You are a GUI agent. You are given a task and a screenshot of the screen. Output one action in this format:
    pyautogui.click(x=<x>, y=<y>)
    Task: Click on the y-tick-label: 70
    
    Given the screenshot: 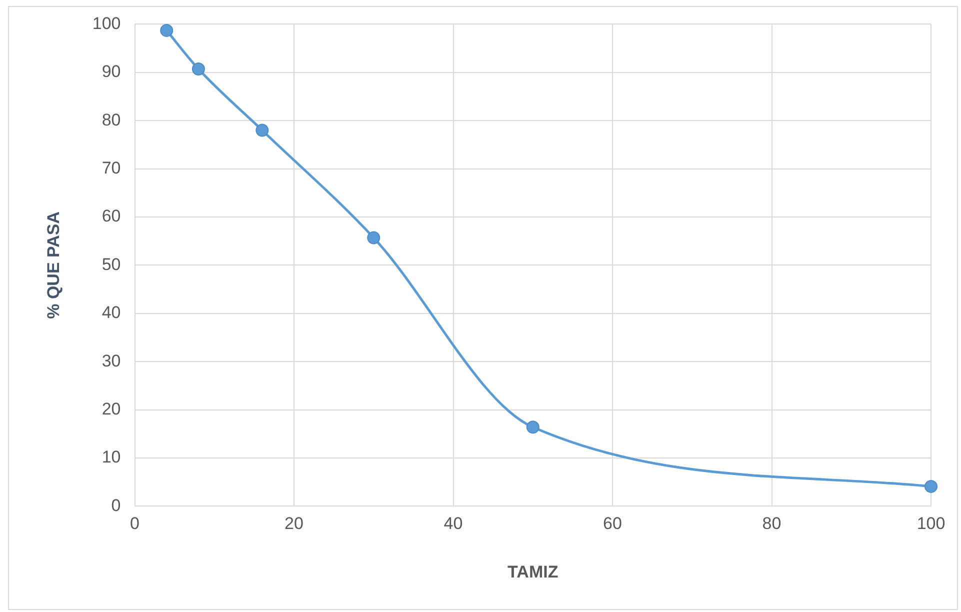 What is the action you would take?
    pyautogui.click(x=111, y=168)
    